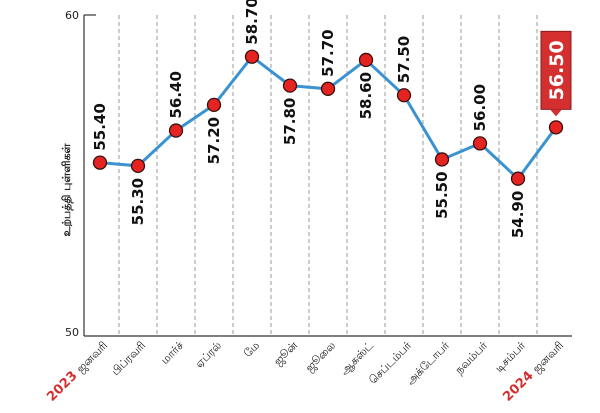 This screenshot has width=600, height=413. I want to click on highlight-value-label: 56.50, so click(557, 70).